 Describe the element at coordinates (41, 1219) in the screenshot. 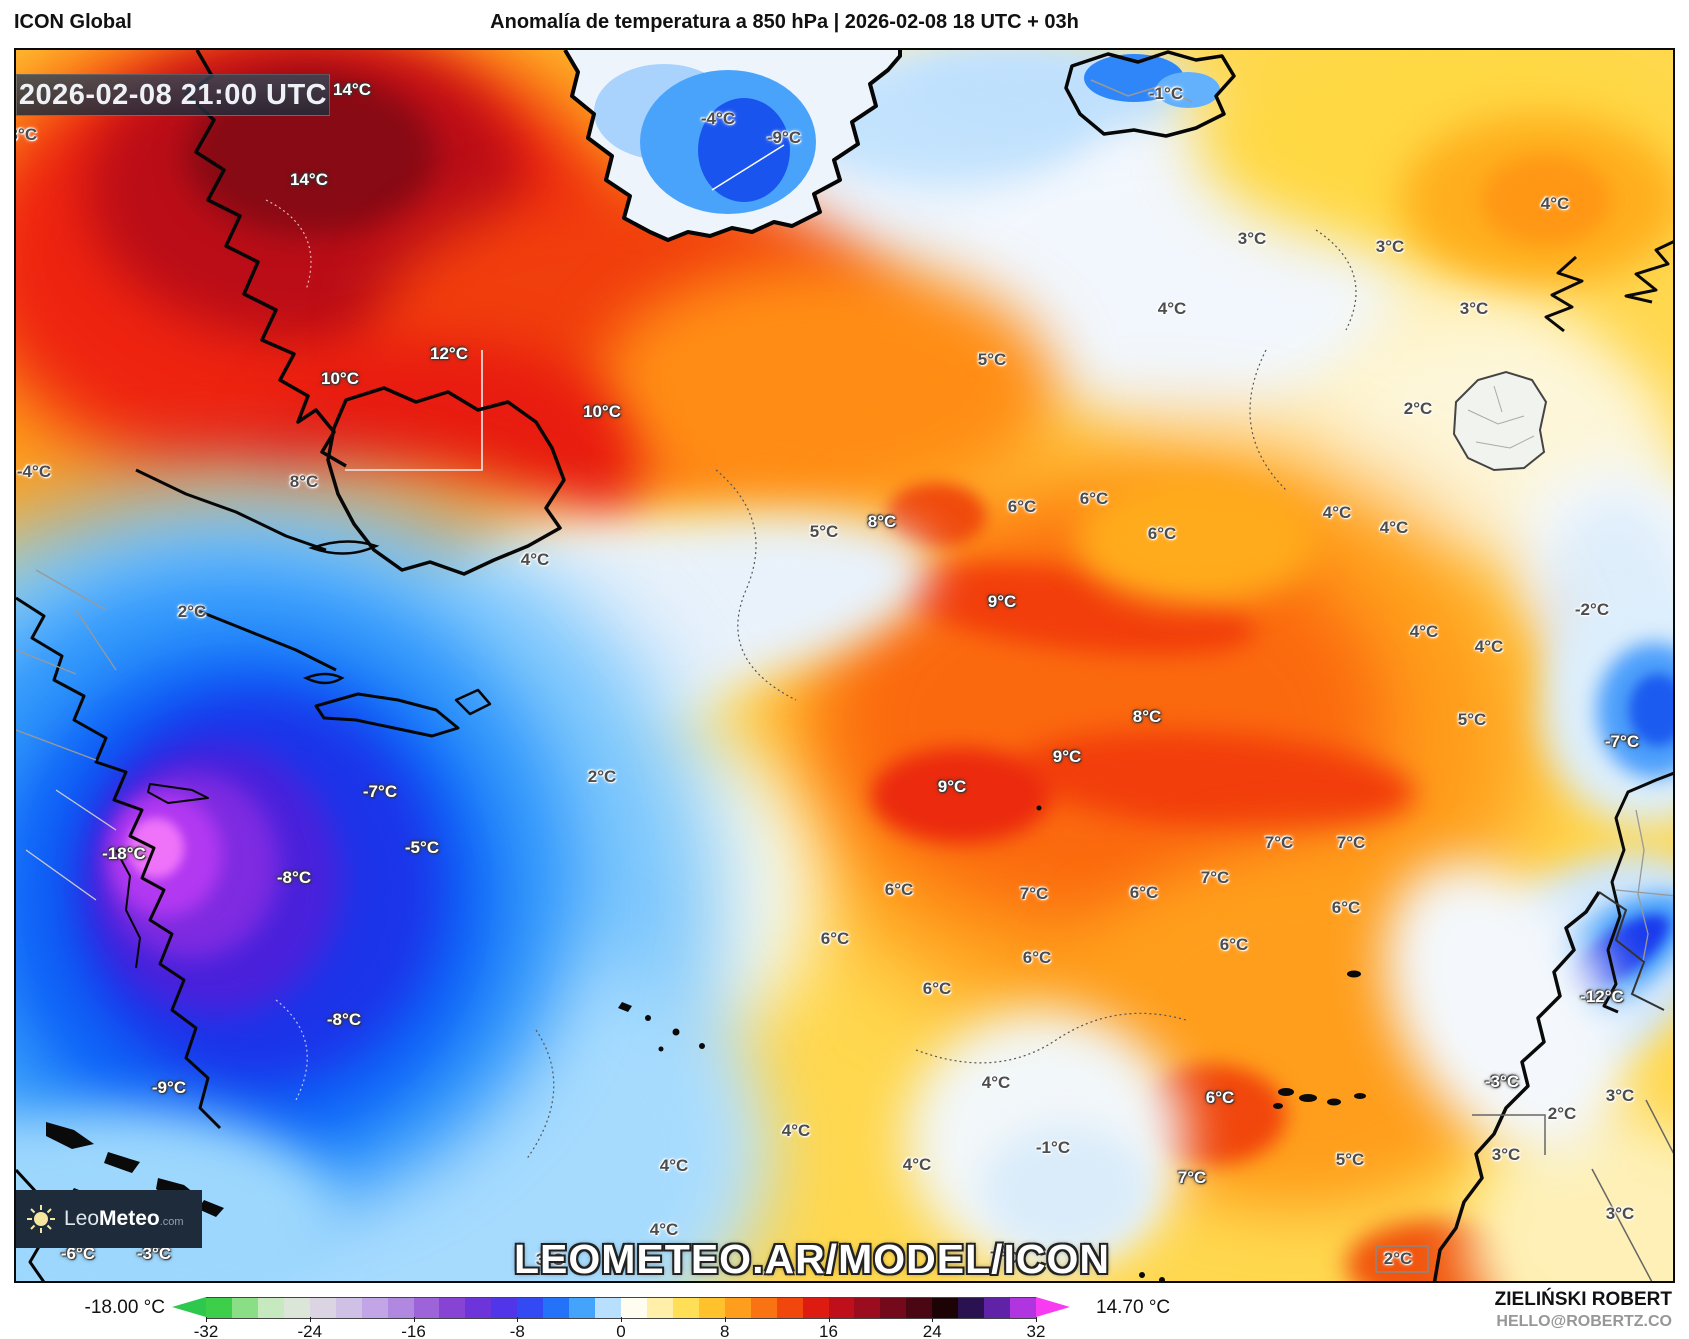

I see `sun-icon` at that location.